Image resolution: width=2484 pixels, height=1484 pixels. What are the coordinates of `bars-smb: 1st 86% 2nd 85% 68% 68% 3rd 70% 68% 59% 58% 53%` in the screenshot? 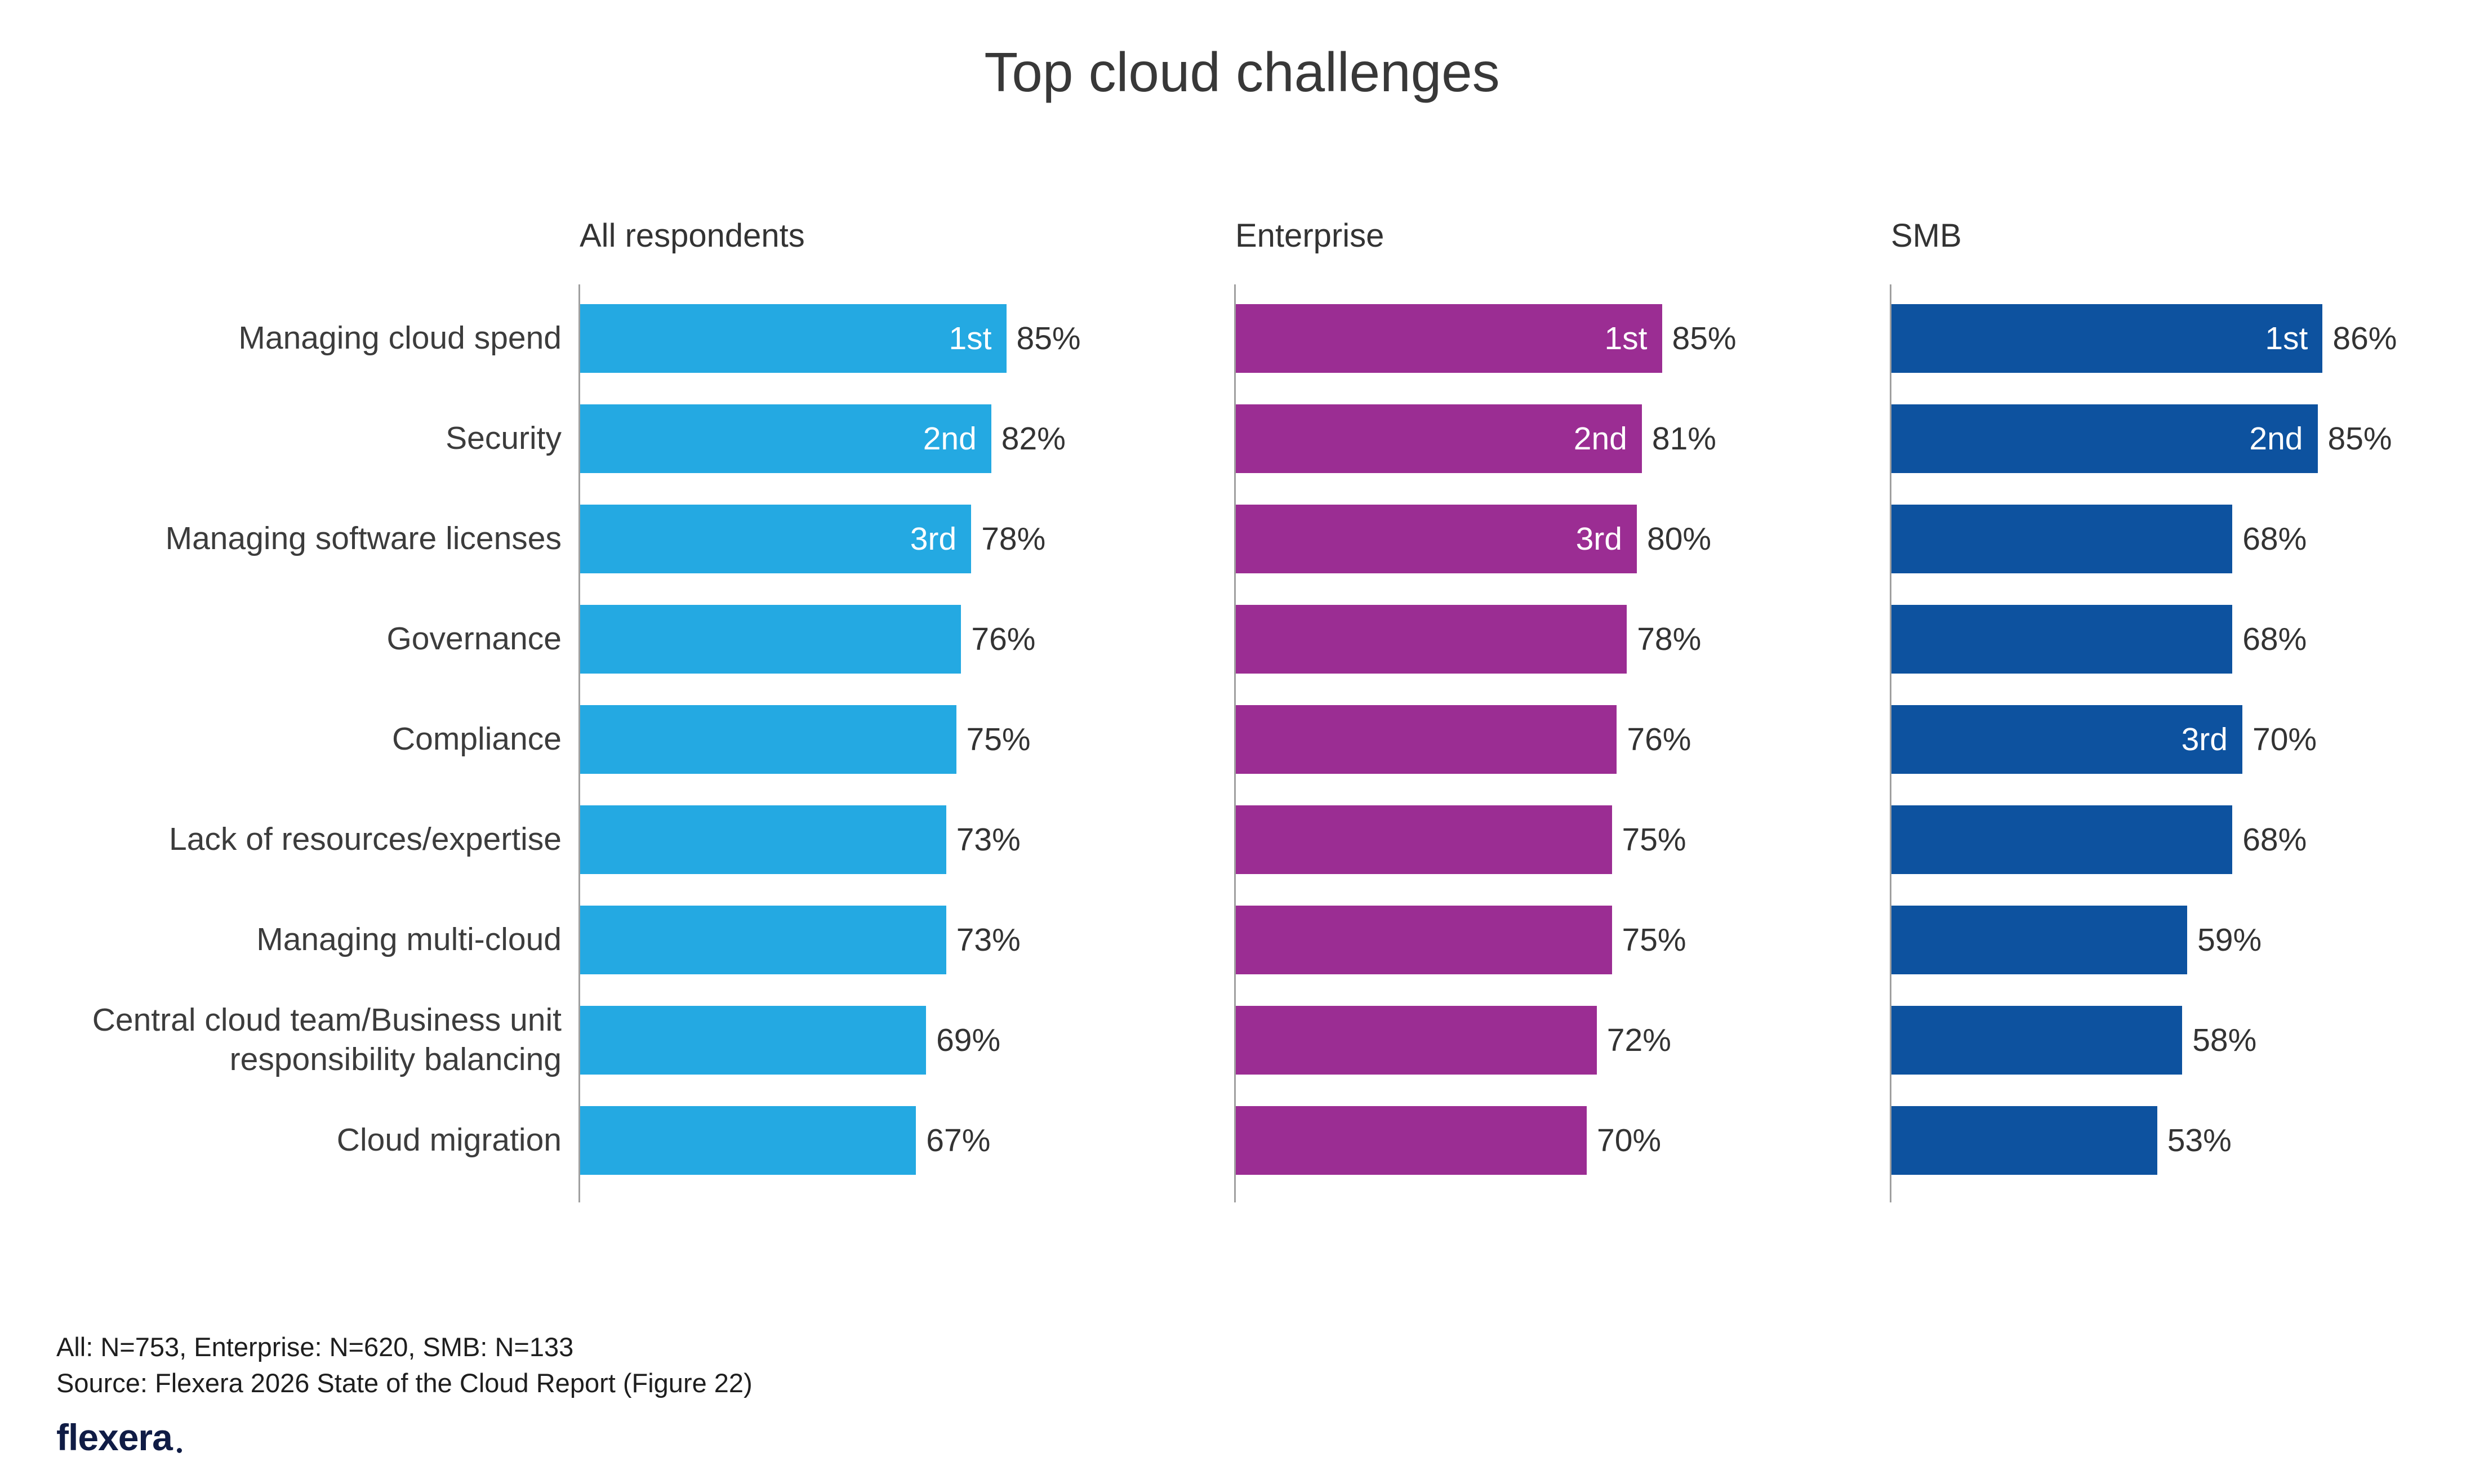 It's located at (2187, 739).